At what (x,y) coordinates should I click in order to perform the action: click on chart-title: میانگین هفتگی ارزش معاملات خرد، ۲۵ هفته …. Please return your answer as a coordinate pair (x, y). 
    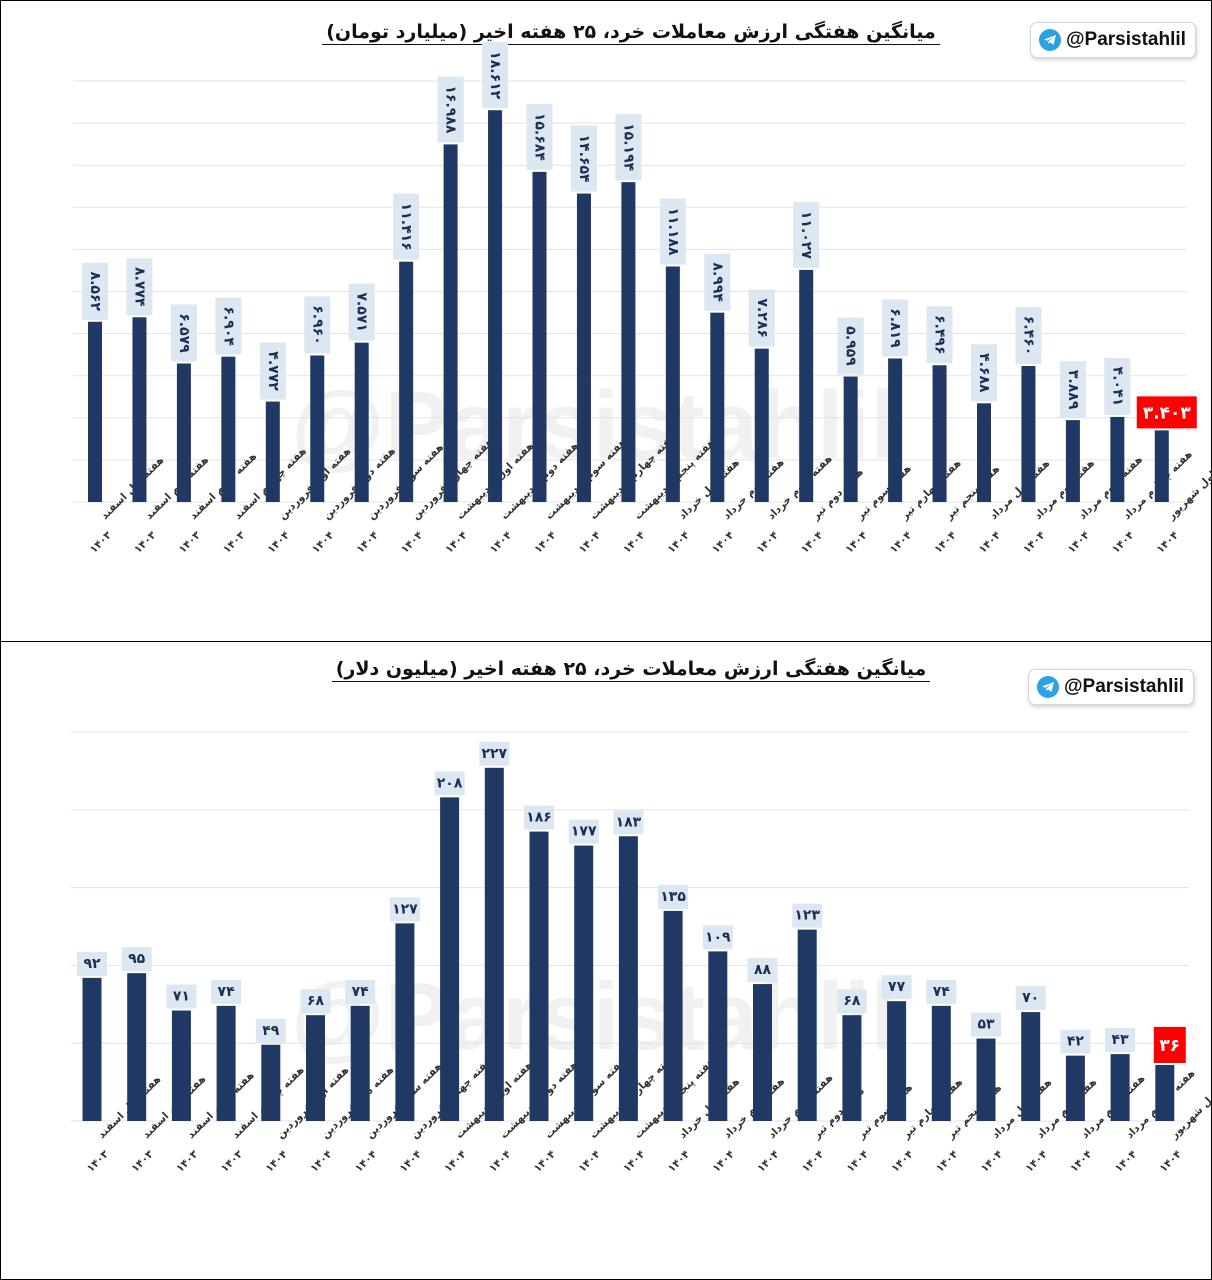
    Looking at the image, I should click on (606, 33).